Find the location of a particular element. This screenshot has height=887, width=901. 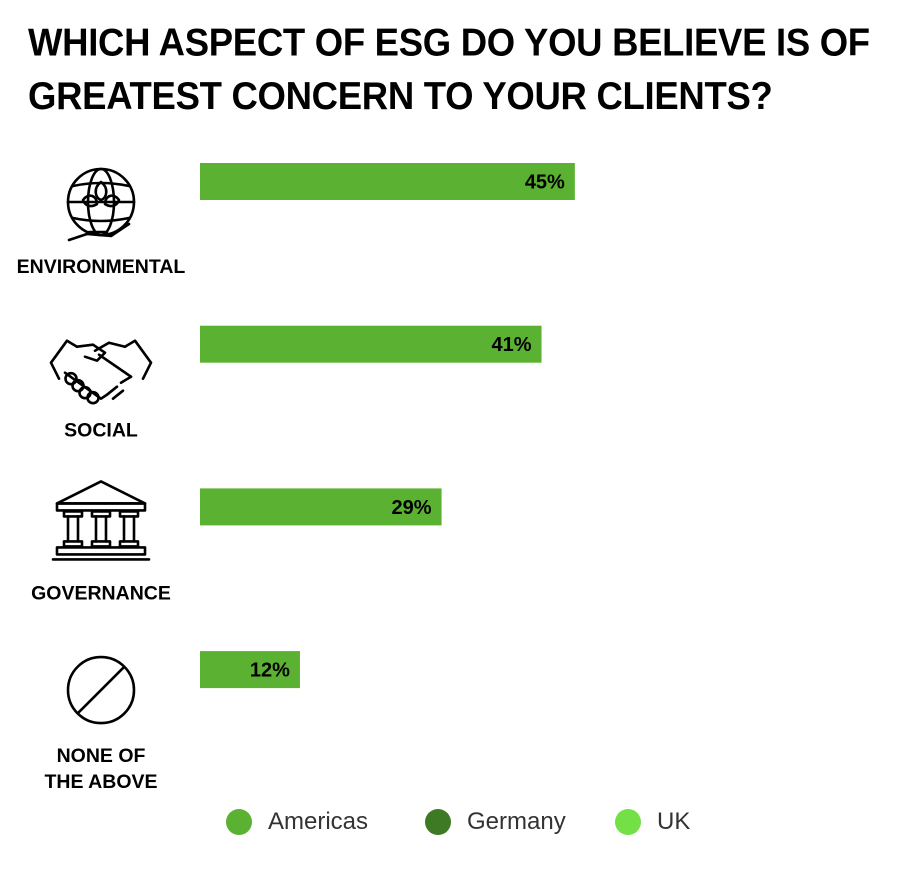

data-label: 29% is located at coordinates (412, 508).